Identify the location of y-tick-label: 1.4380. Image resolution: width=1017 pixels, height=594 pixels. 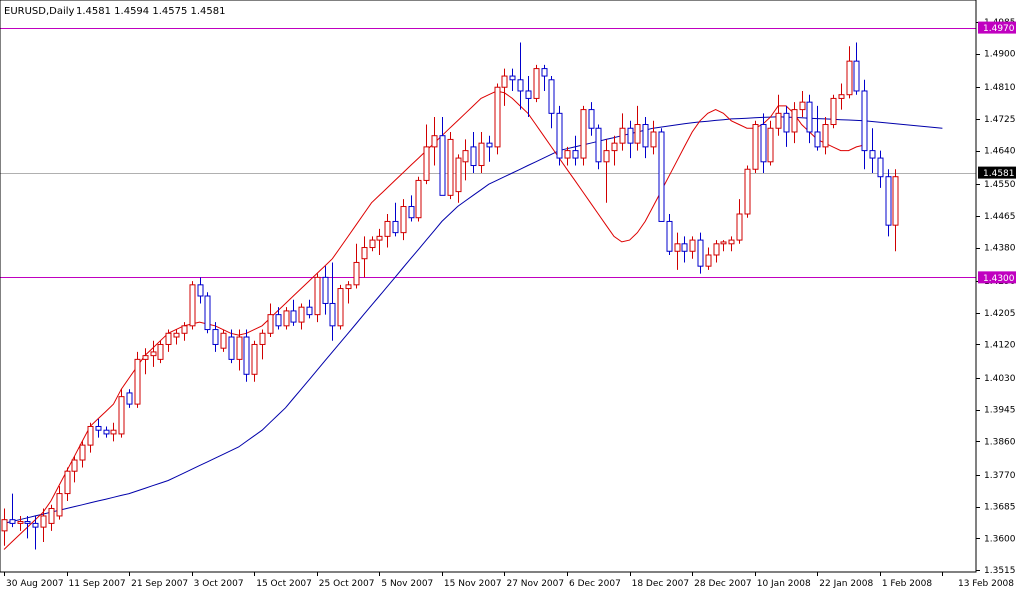
(1000, 249).